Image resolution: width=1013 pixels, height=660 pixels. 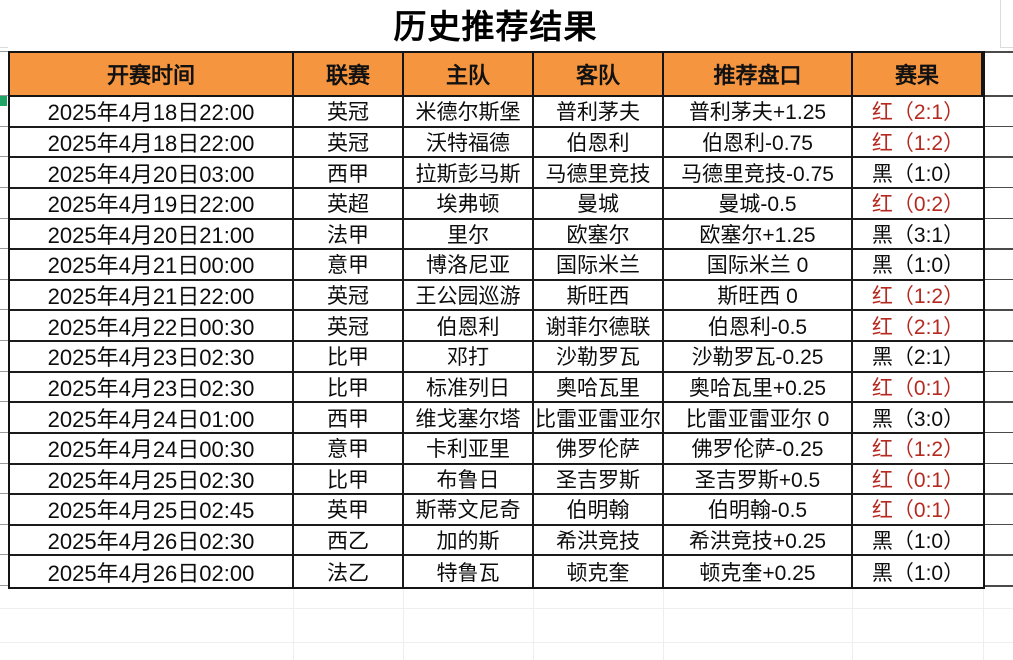 I want to click on cell-home: 标准列日, so click(x=469, y=387).